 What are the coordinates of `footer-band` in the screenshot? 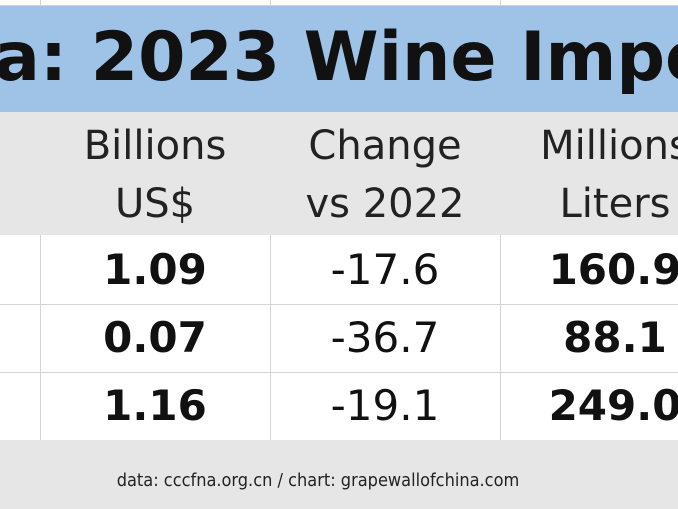 It's located at (339, 474).